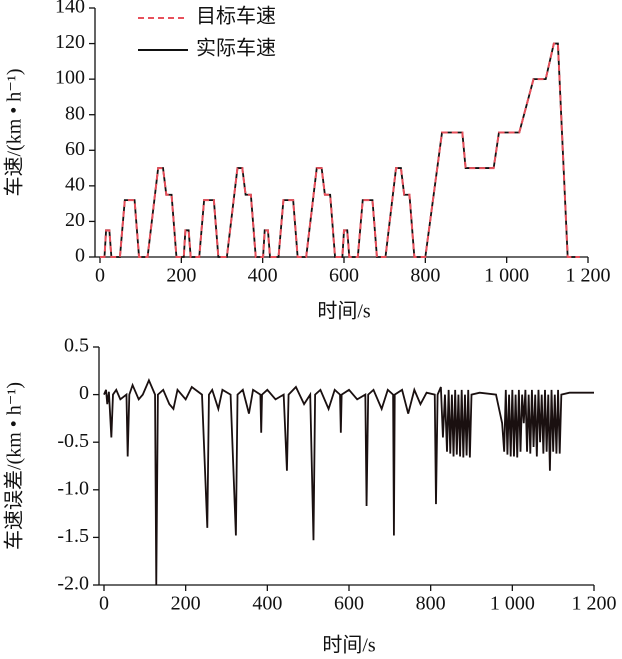 The width and height of the screenshot is (622, 659). What do you see at coordinates (236, 16) in the screenshot?
I see `legend-label: 目标车速` at bounding box center [236, 16].